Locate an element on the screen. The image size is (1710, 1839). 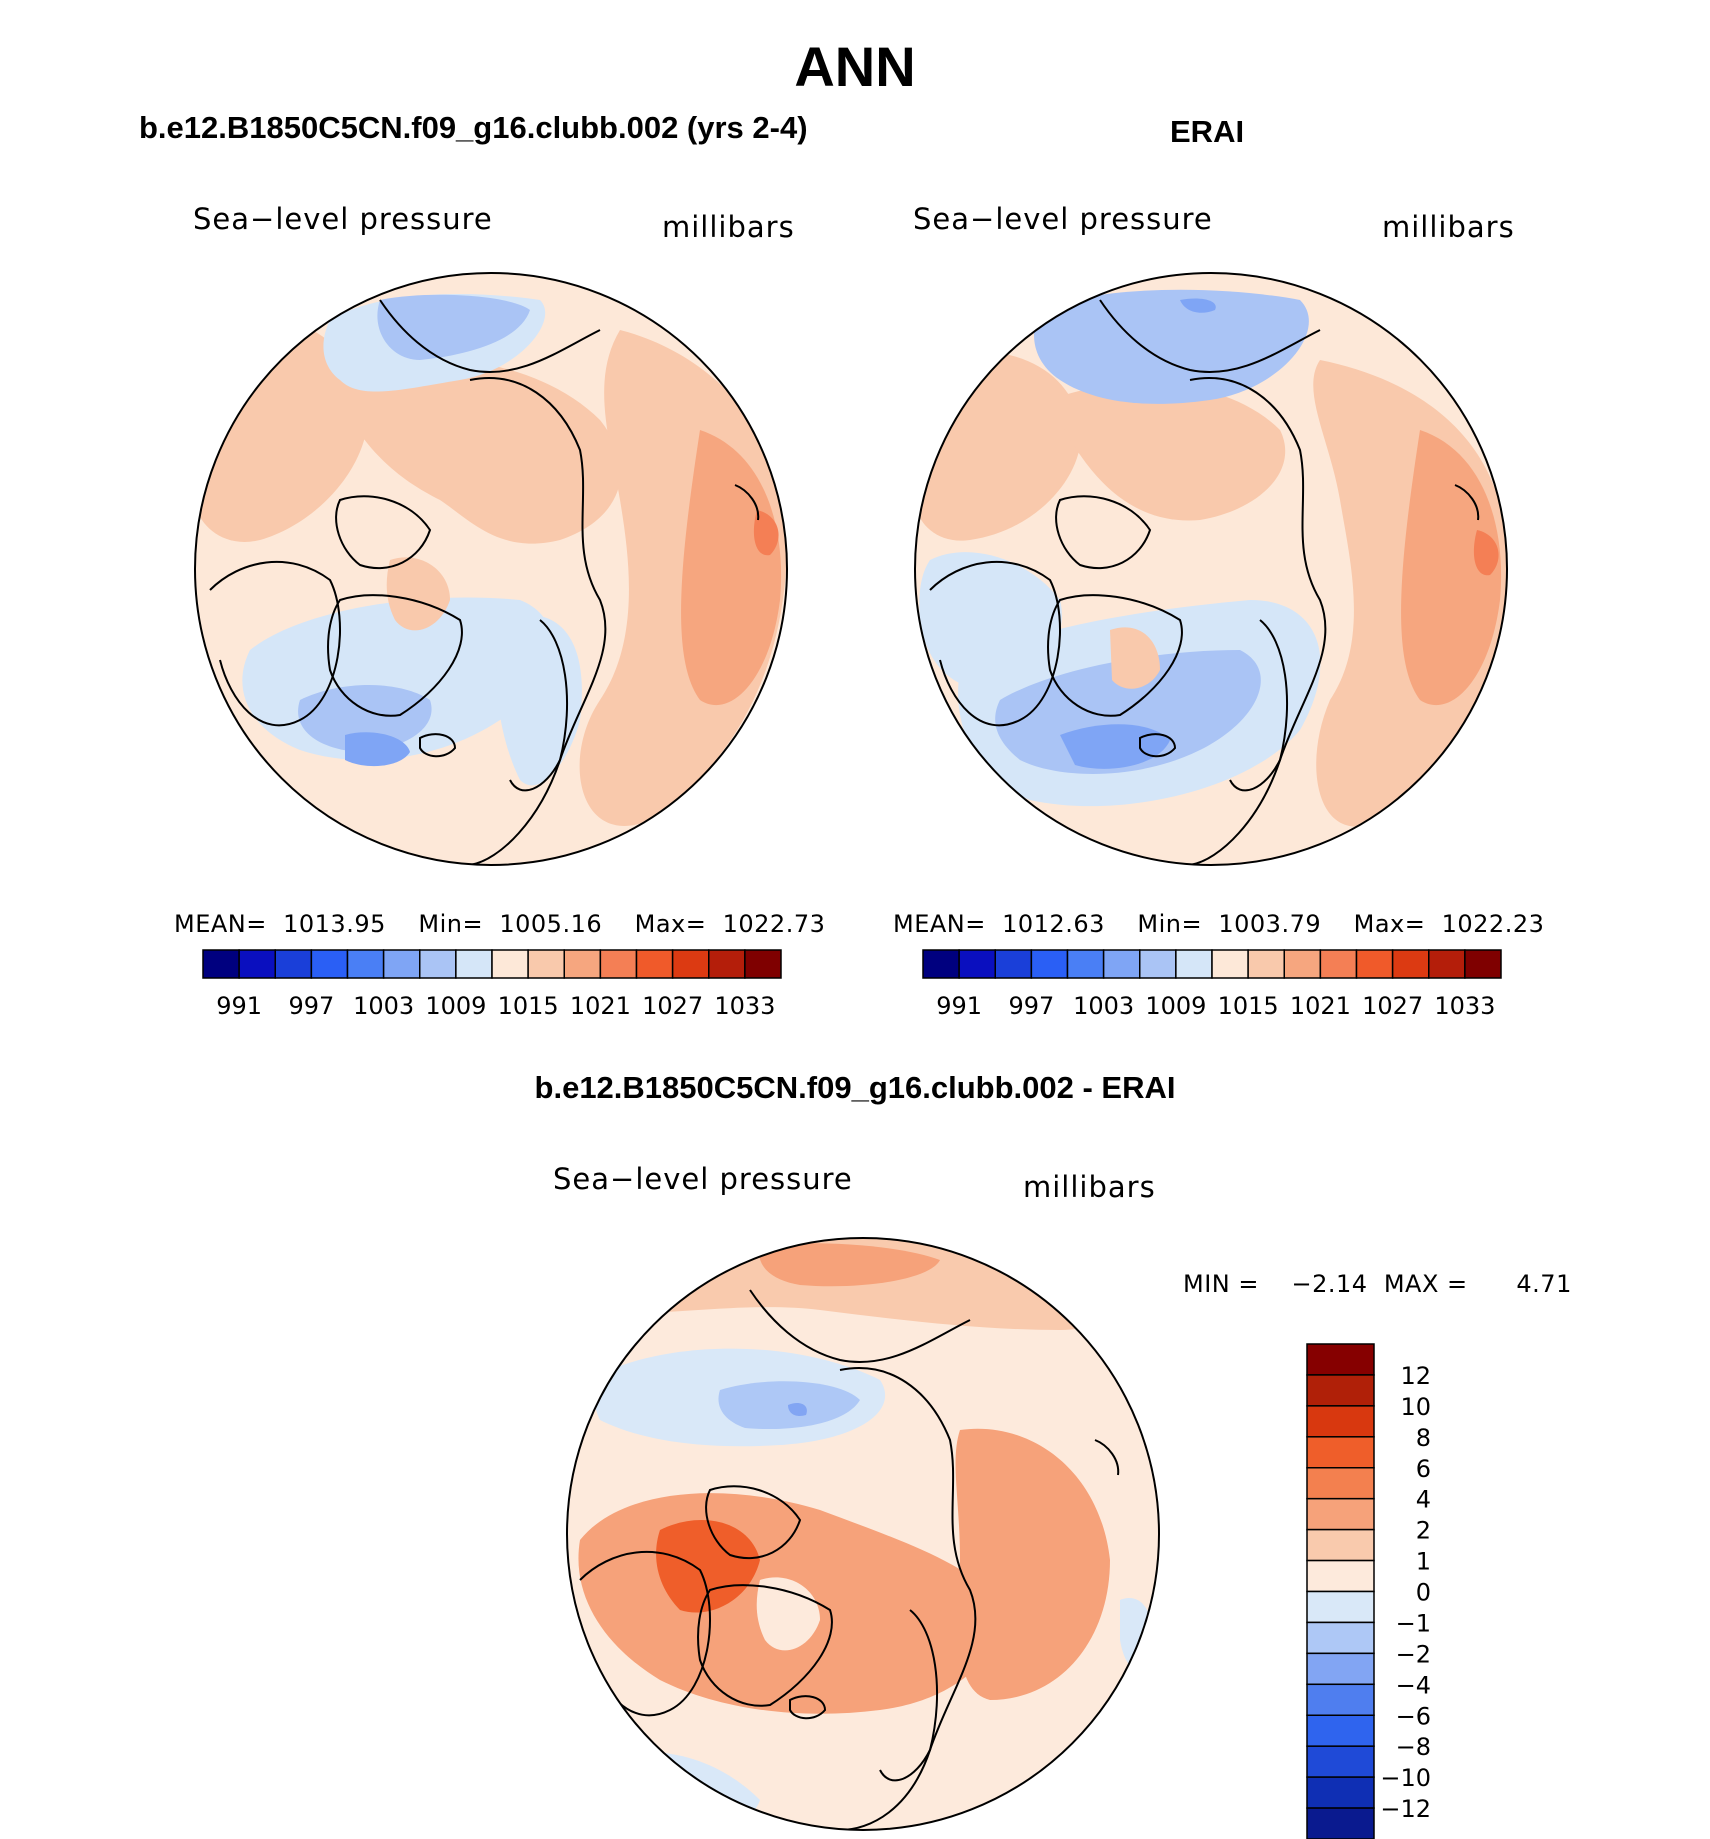
obs-coastline-alaska is located at coordinates (1210, 336).